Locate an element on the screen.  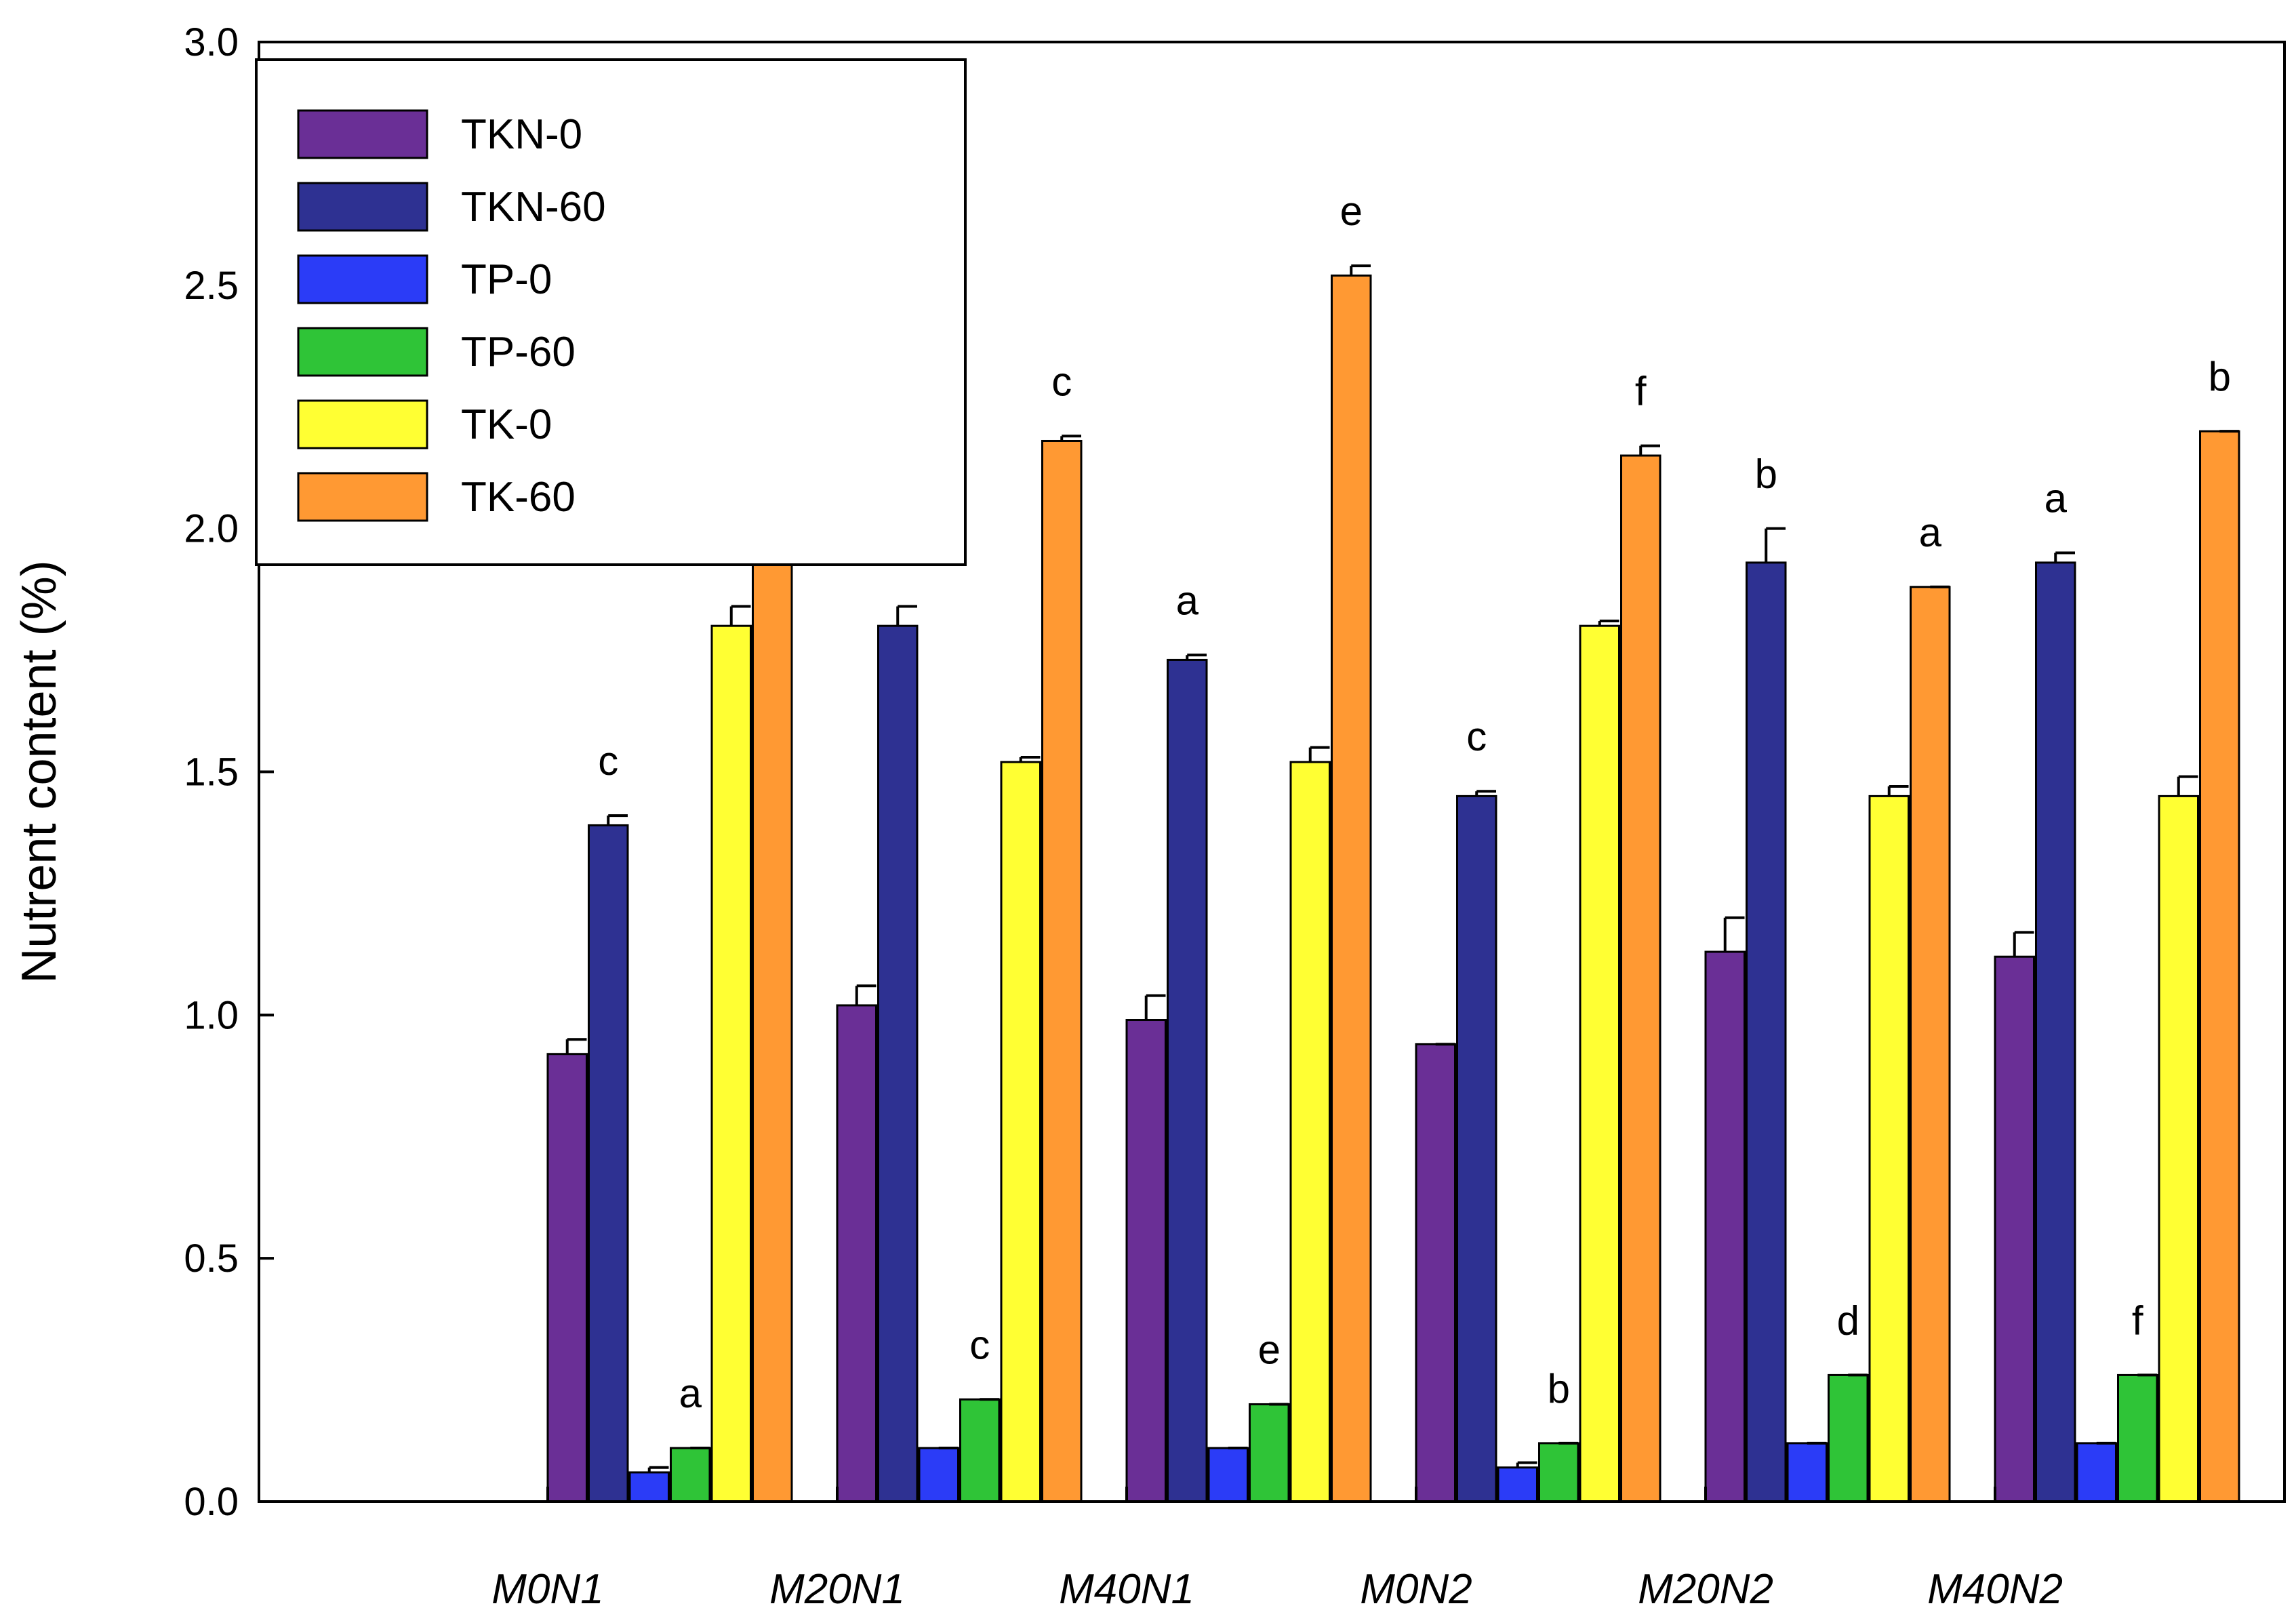
bar-tkn-0-m40n2 is located at coordinates (2014, 1229).